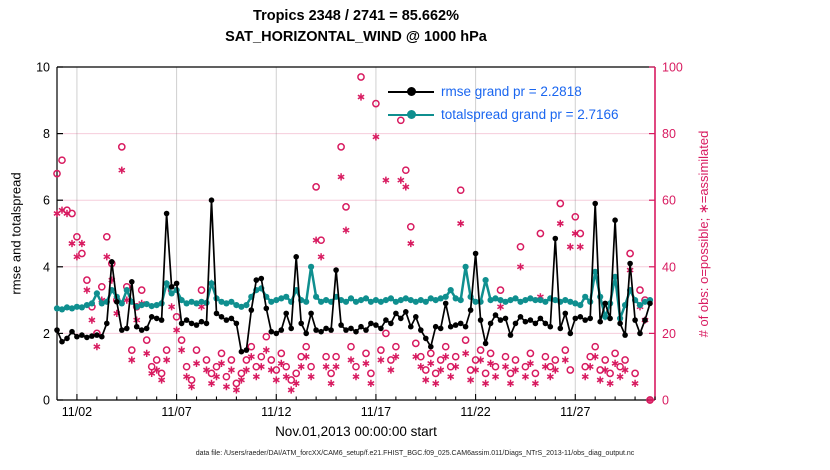  What do you see at coordinates (46, 401) in the screenshot?
I see `left-tick-label: 0` at bounding box center [46, 401].